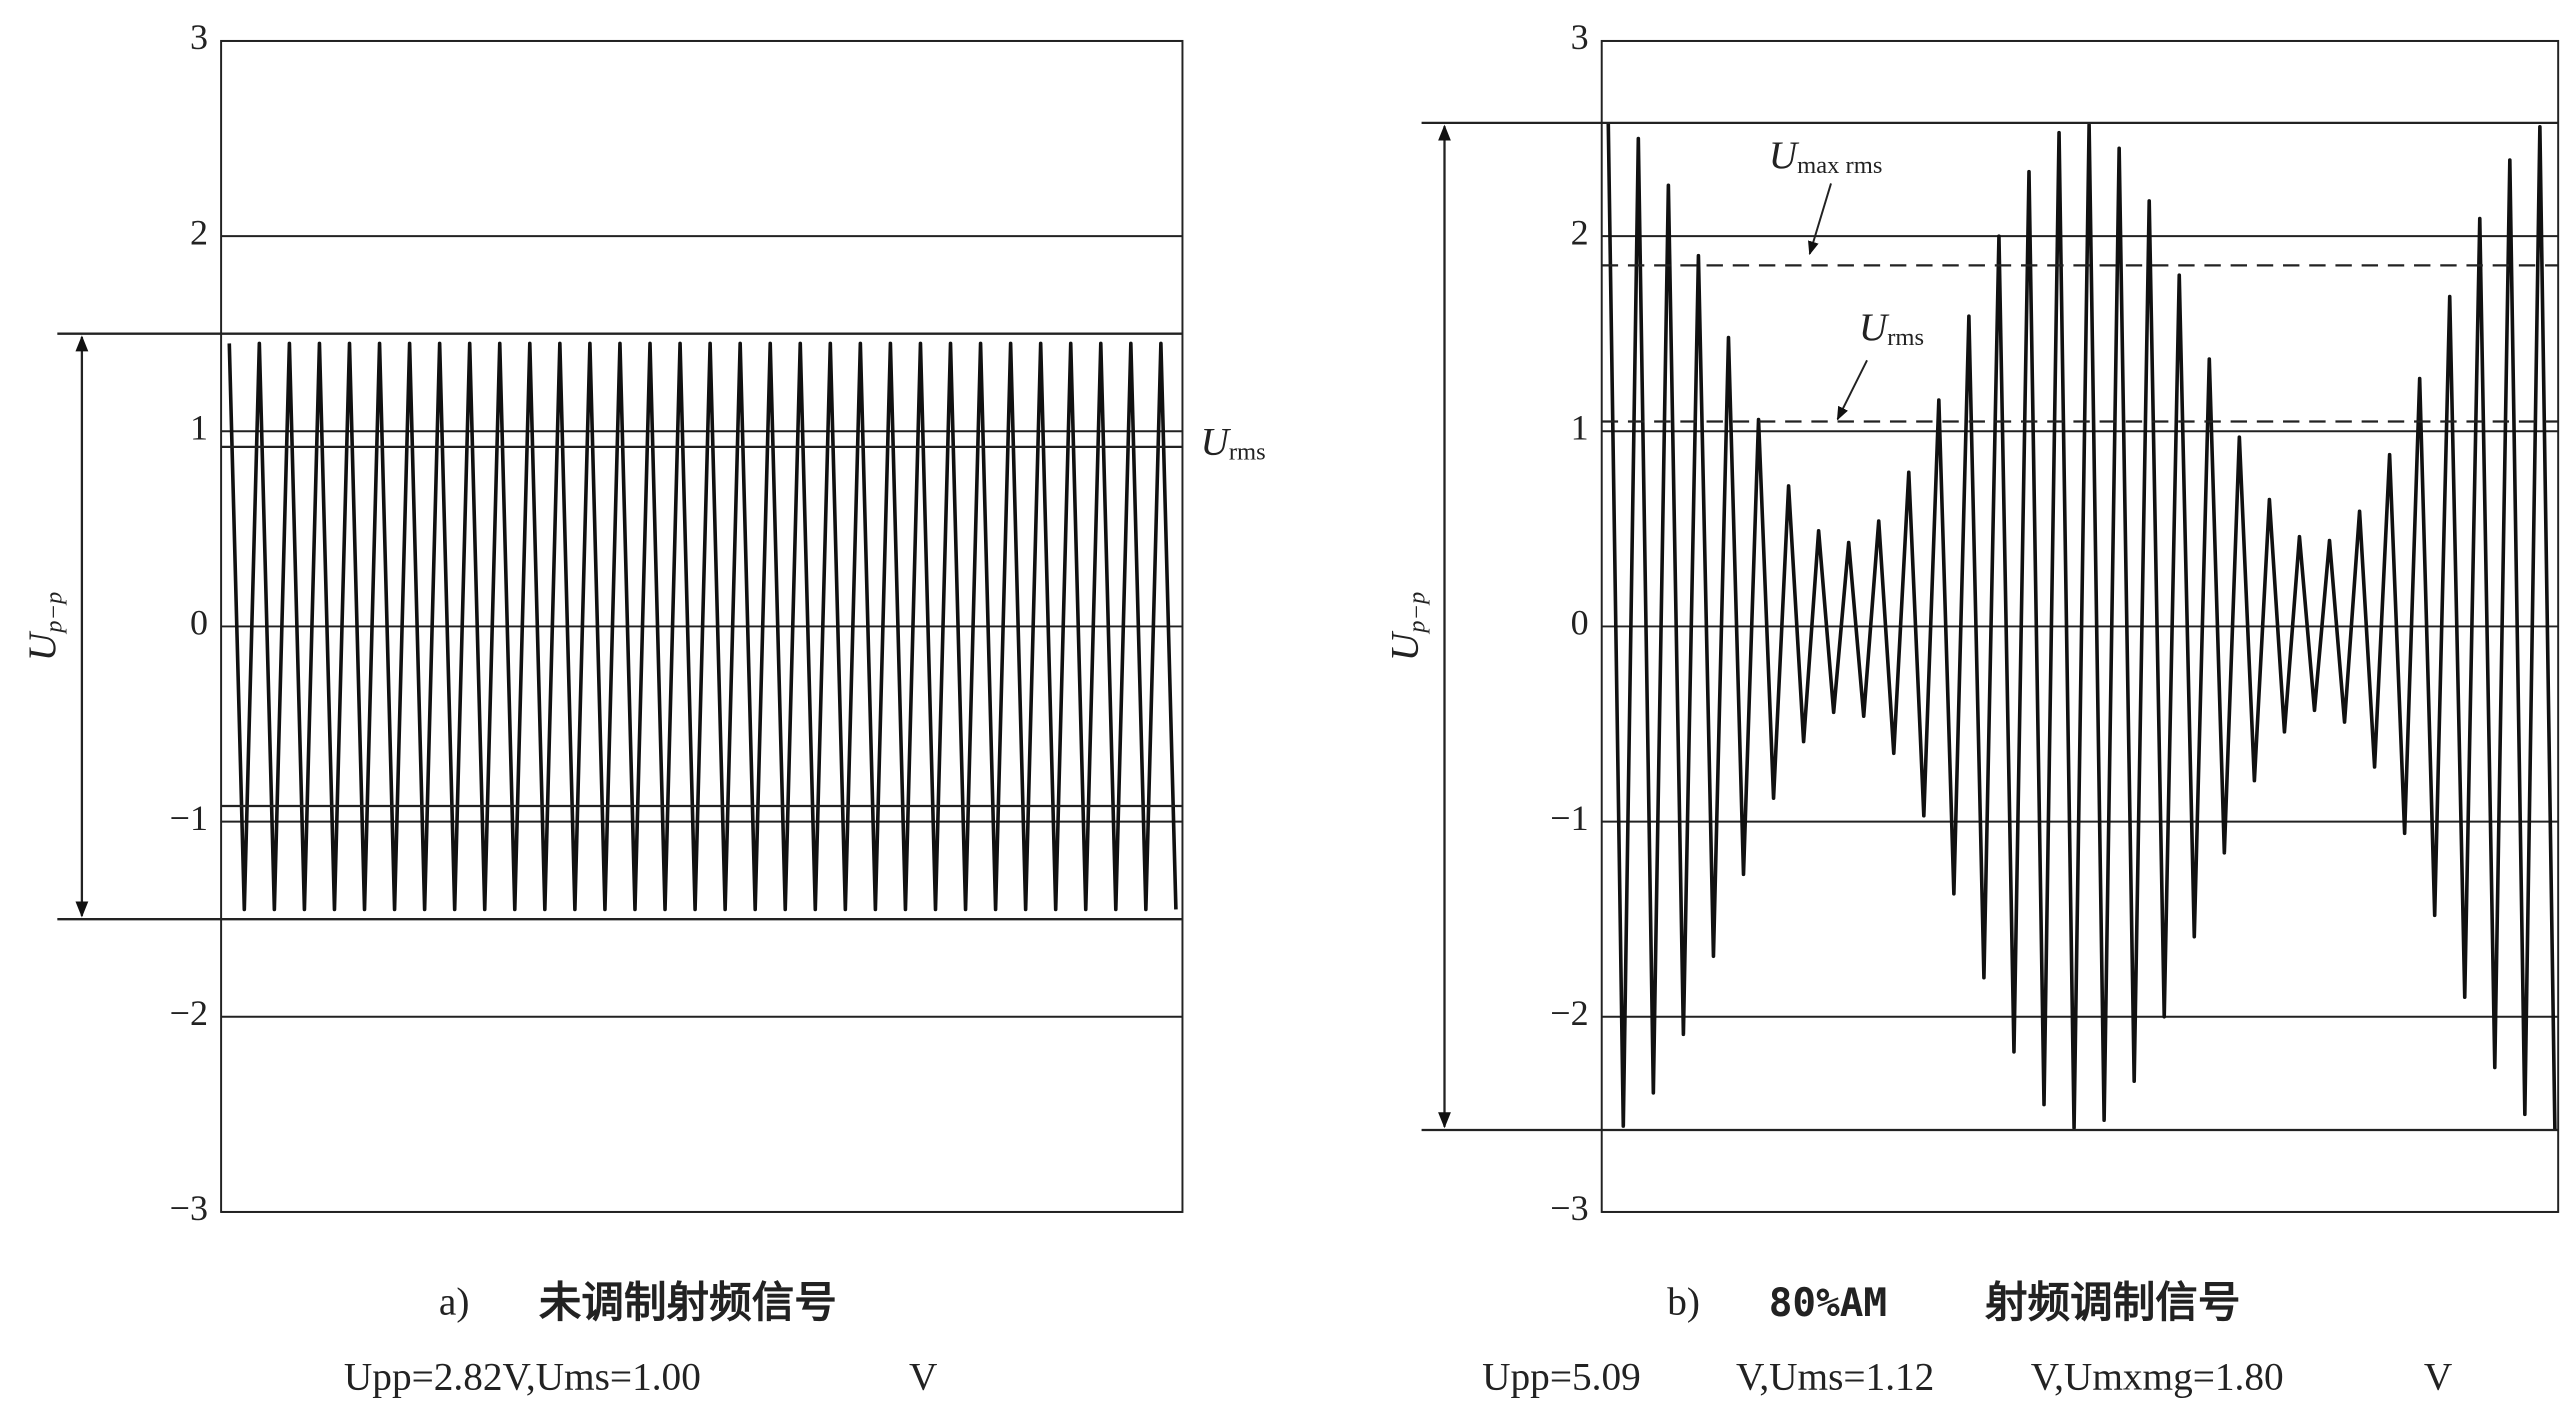 The image size is (2568, 1416). I want to click on subcaption: Upp=2.82V,Ums=1.00, so click(522, 1377).